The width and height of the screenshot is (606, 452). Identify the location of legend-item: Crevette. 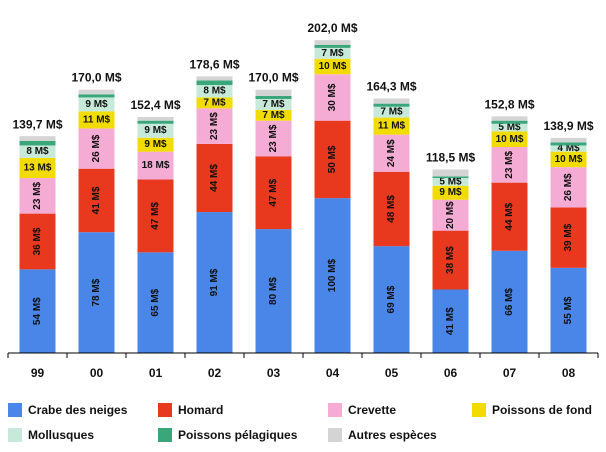
(362, 410).